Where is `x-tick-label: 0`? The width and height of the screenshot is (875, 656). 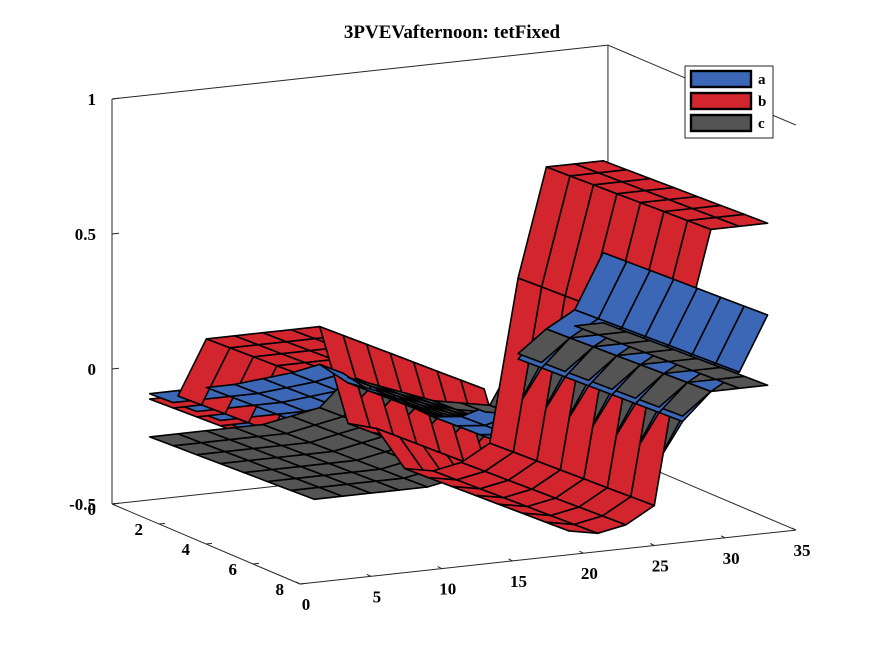 x-tick-label: 0 is located at coordinates (306, 604).